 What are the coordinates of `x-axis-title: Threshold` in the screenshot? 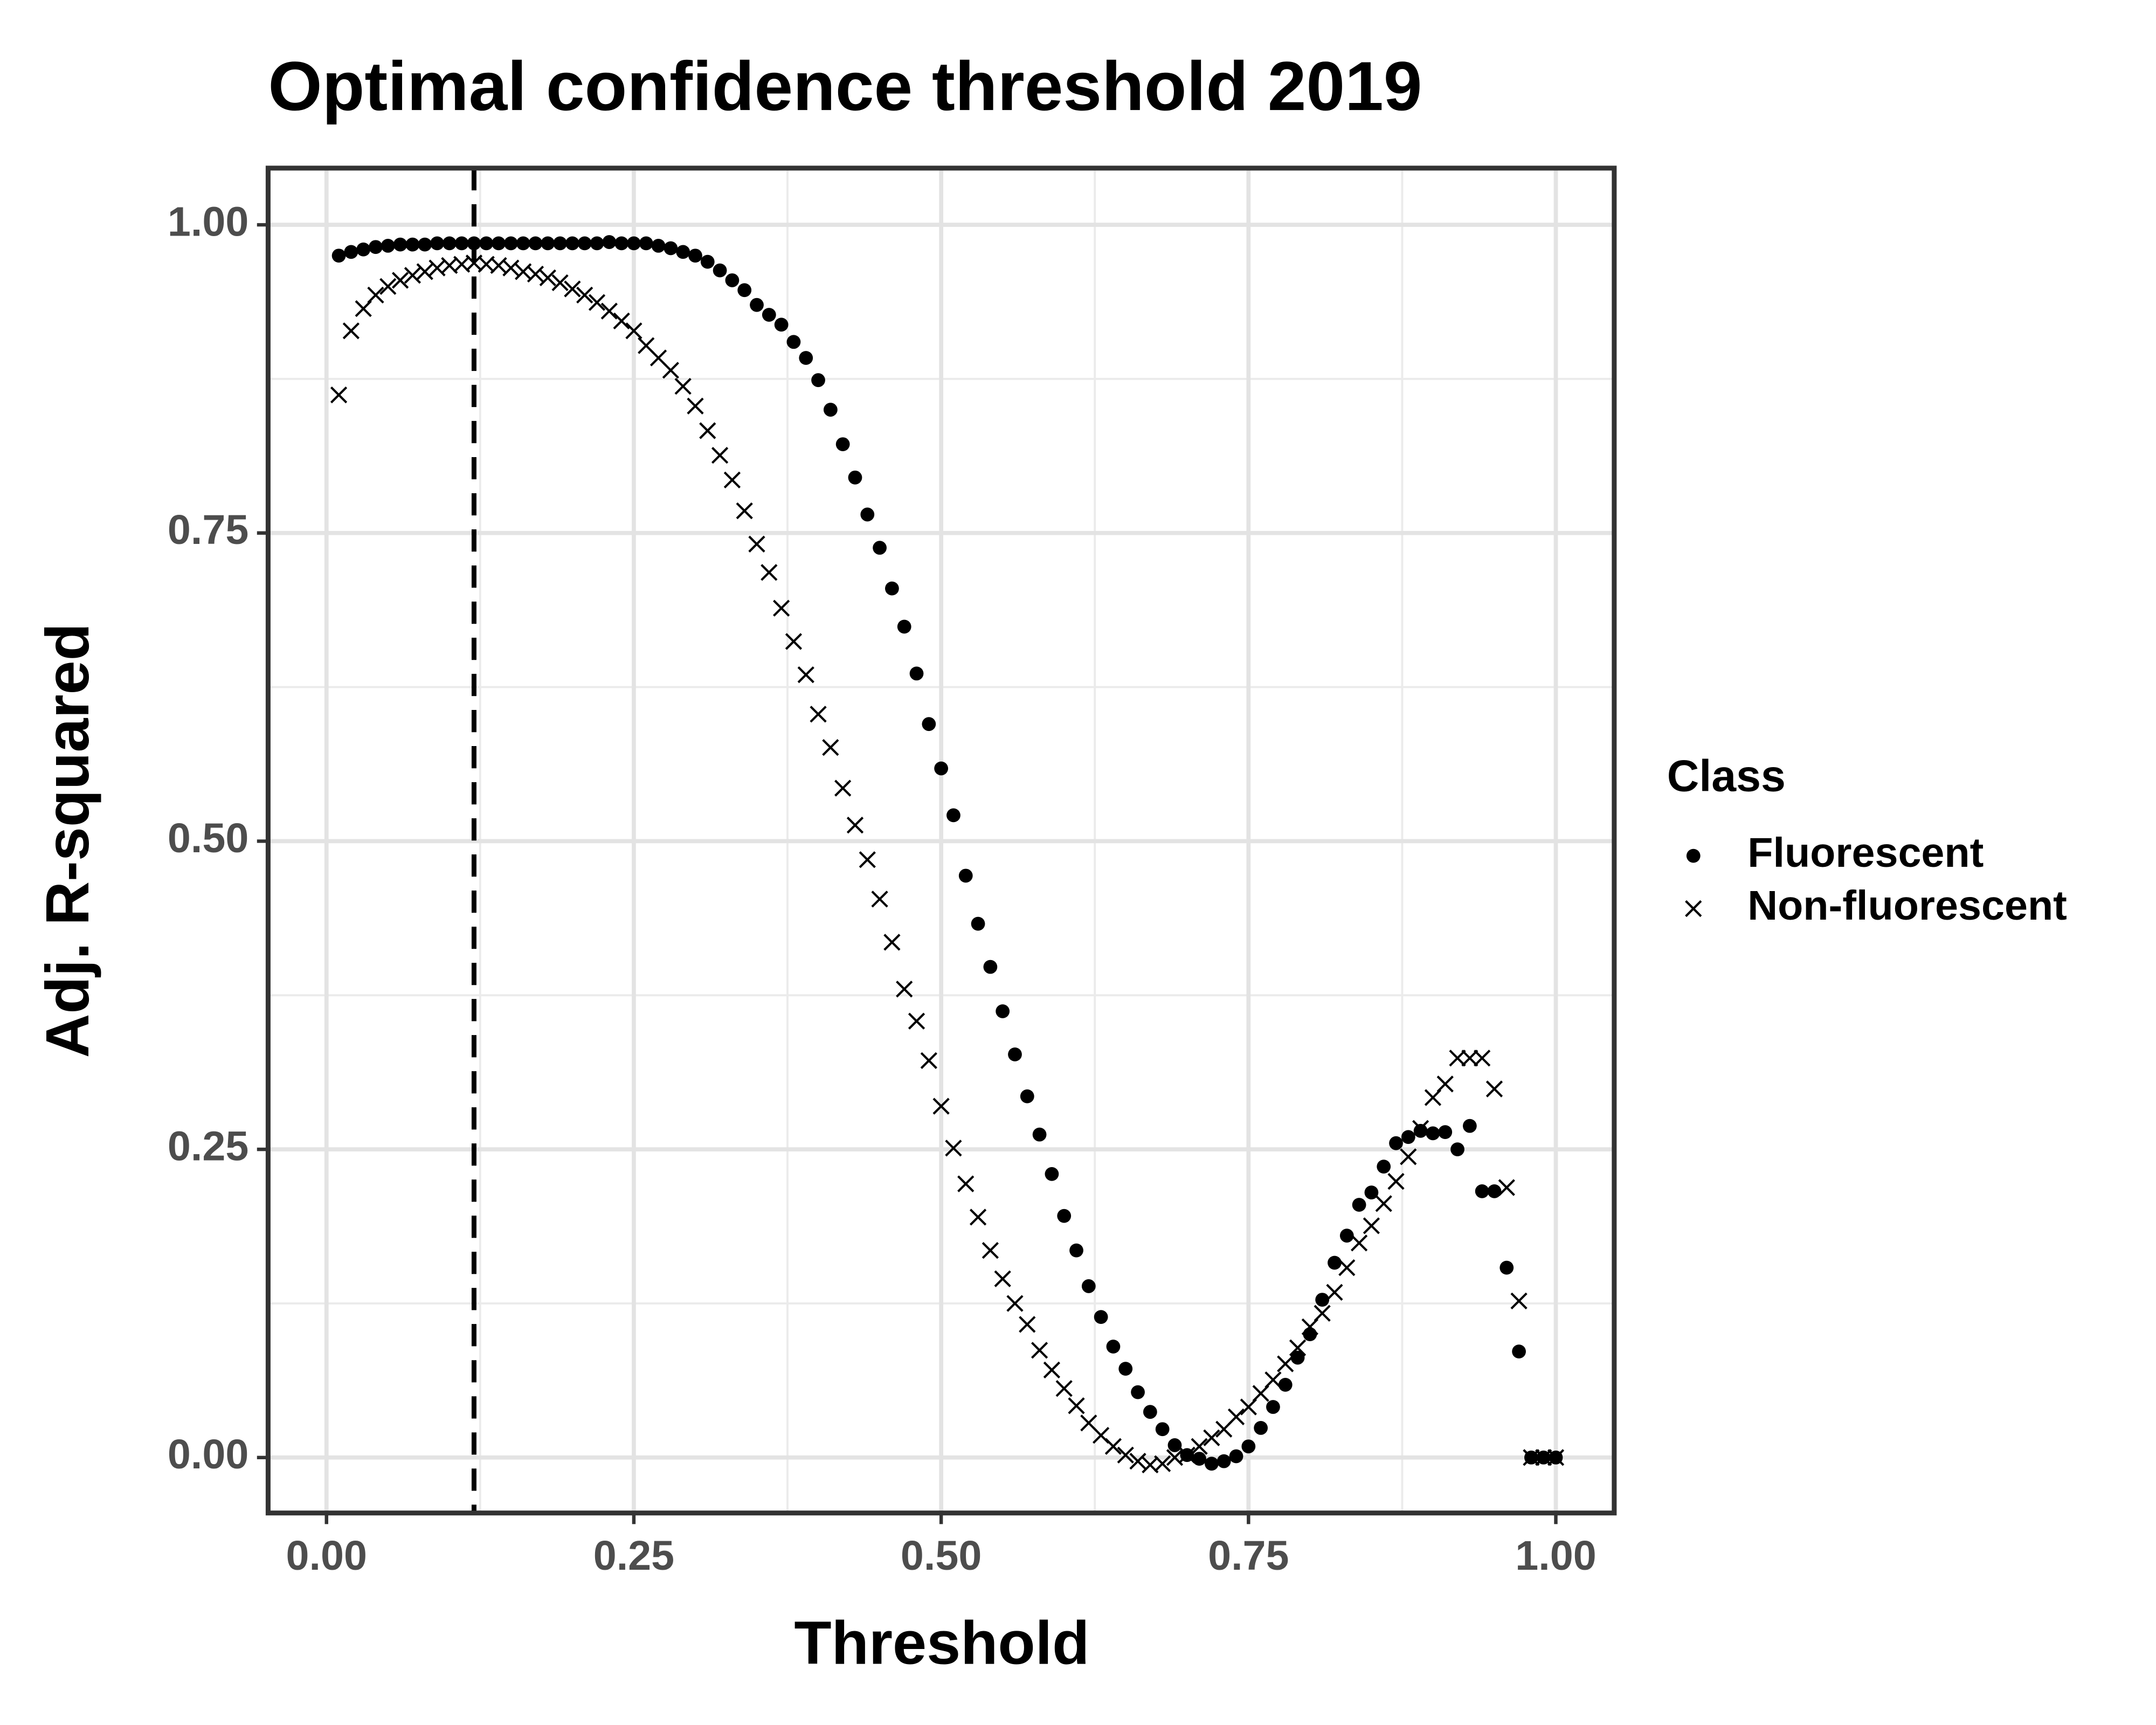 It's located at (941, 1643).